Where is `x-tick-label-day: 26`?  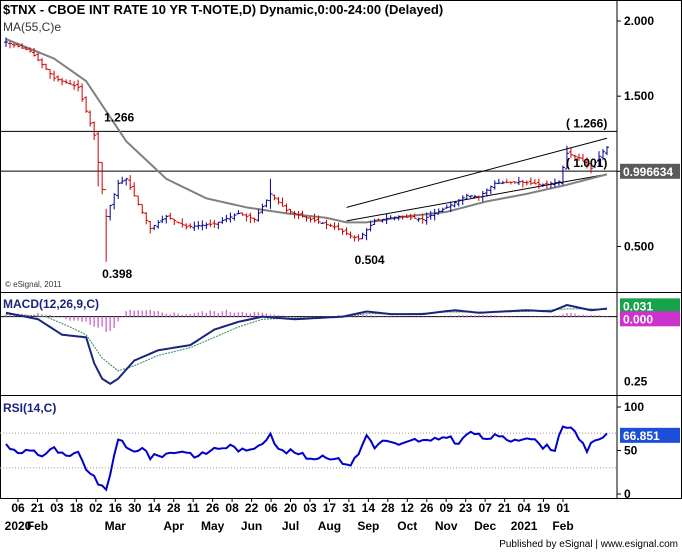 x-tick-label-day: 26 is located at coordinates (213, 508).